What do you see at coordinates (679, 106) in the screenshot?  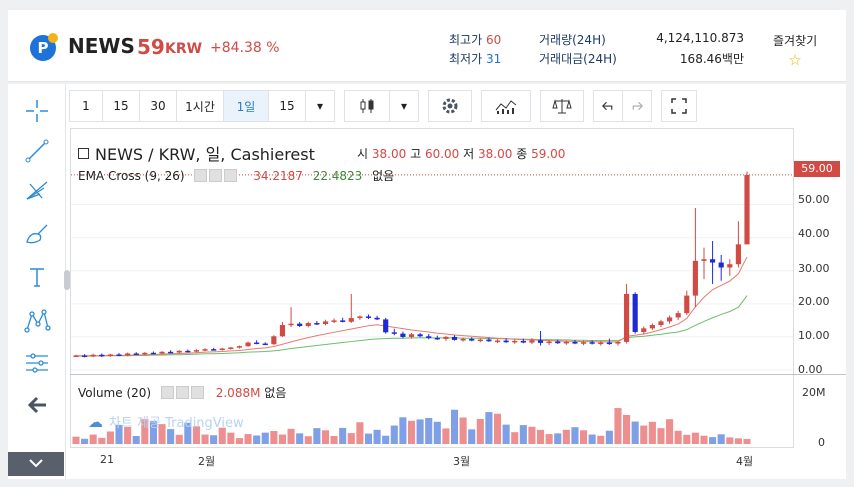 I see `fullscreen-icon` at bounding box center [679, 106].